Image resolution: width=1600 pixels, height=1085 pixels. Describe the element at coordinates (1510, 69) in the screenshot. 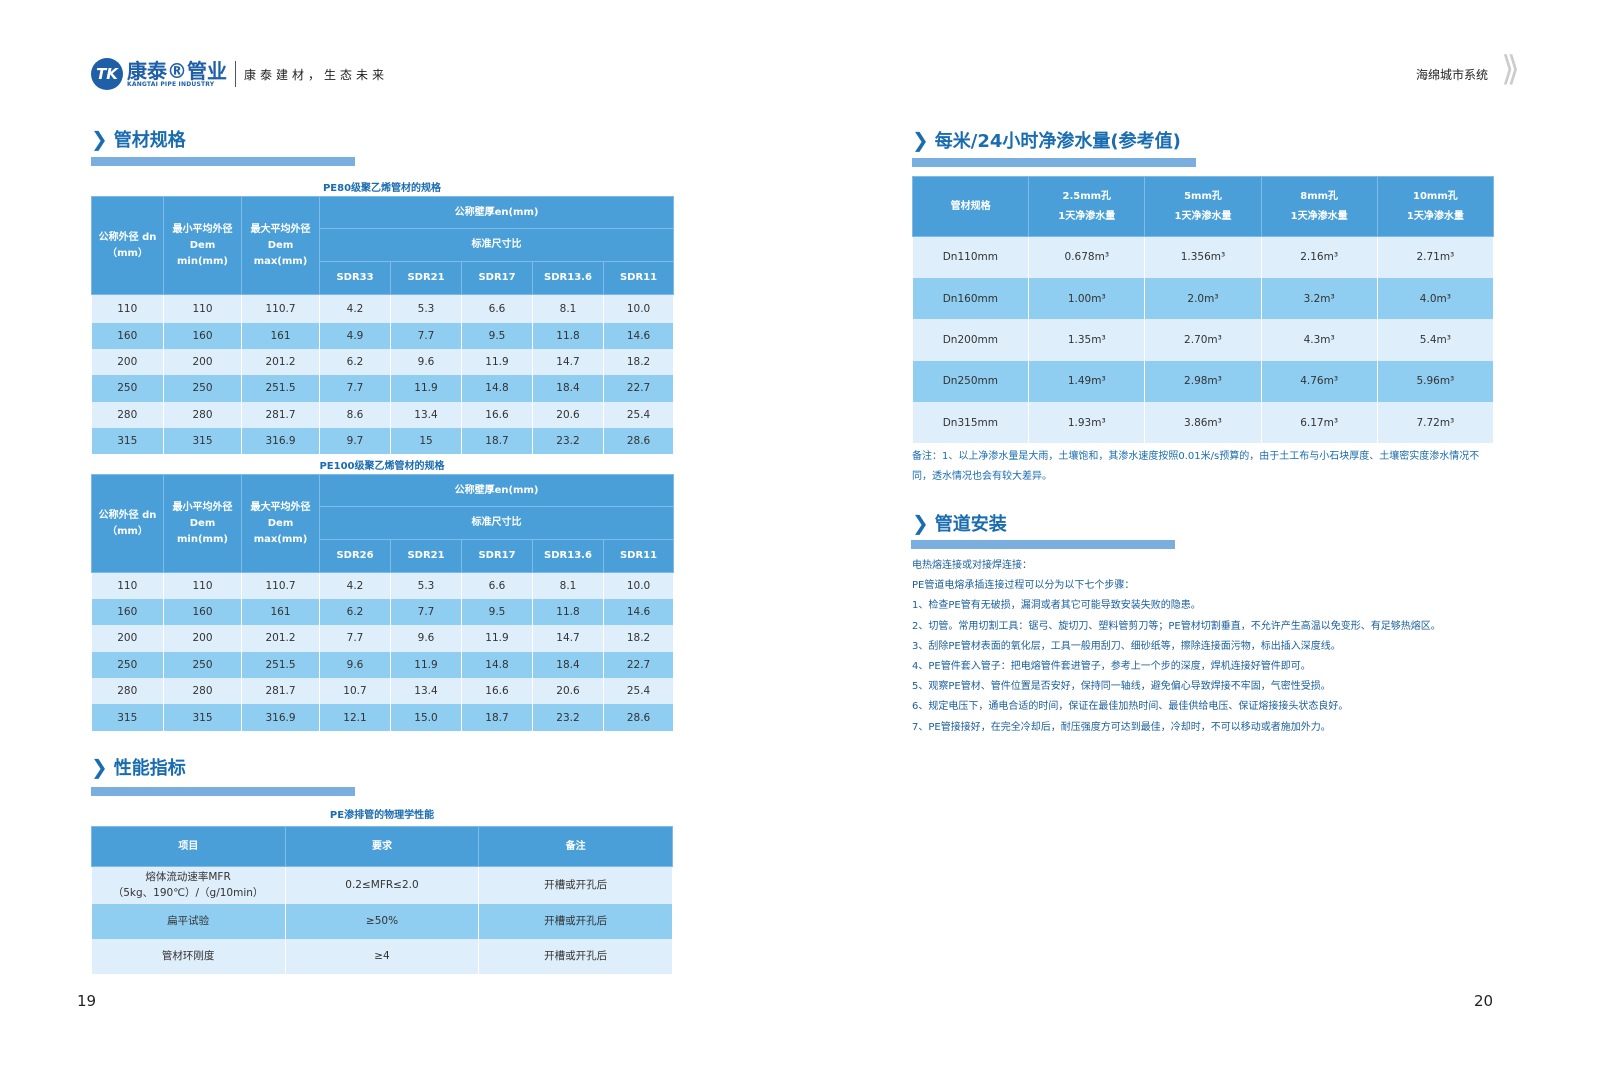

I see `decorative-chevron-icon: ⟫` at that location.